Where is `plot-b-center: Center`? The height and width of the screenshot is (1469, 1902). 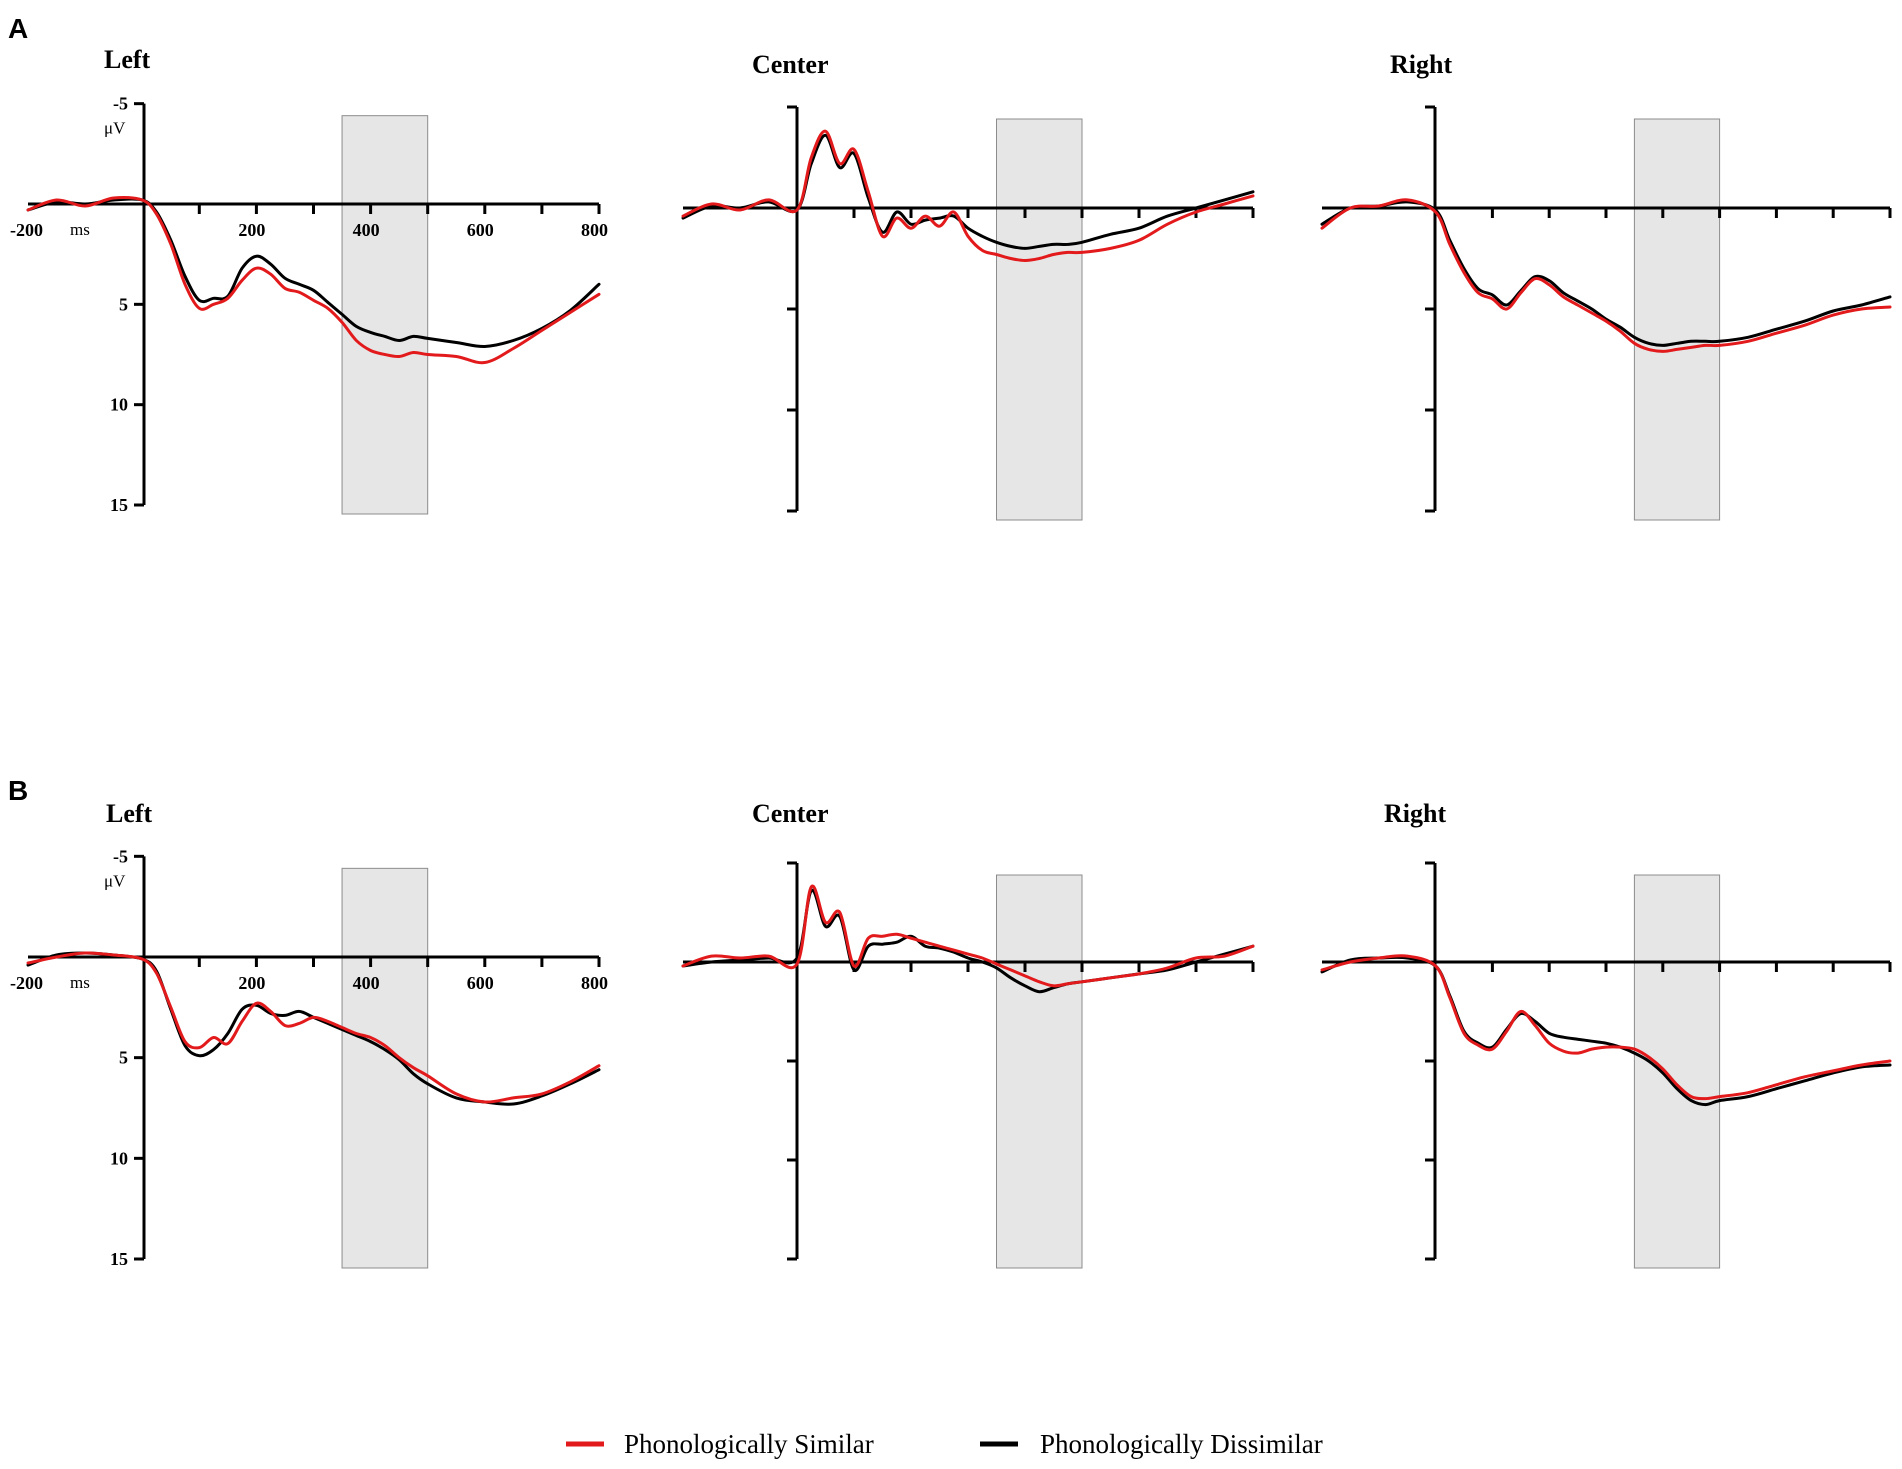 plot-b-center: Center is located at coordinates (968, 1034).